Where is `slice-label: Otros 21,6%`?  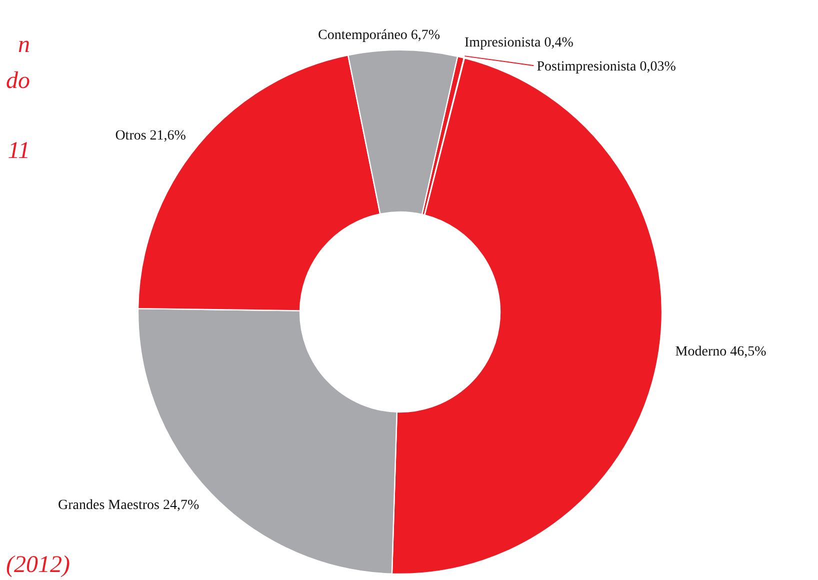
slice-label: Otros 21,6% is located at coordinates (150, 136).